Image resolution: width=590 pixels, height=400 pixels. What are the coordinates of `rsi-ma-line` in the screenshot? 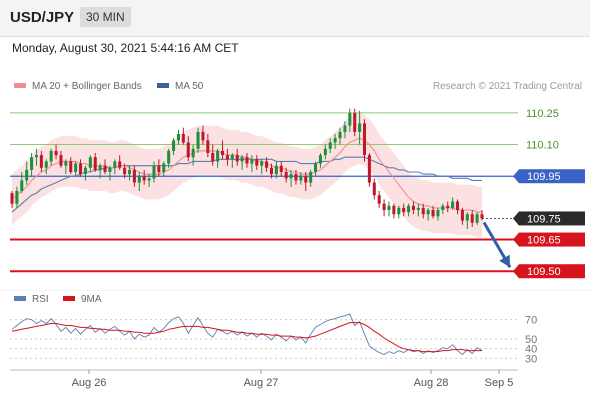 It's located at (246, 337).